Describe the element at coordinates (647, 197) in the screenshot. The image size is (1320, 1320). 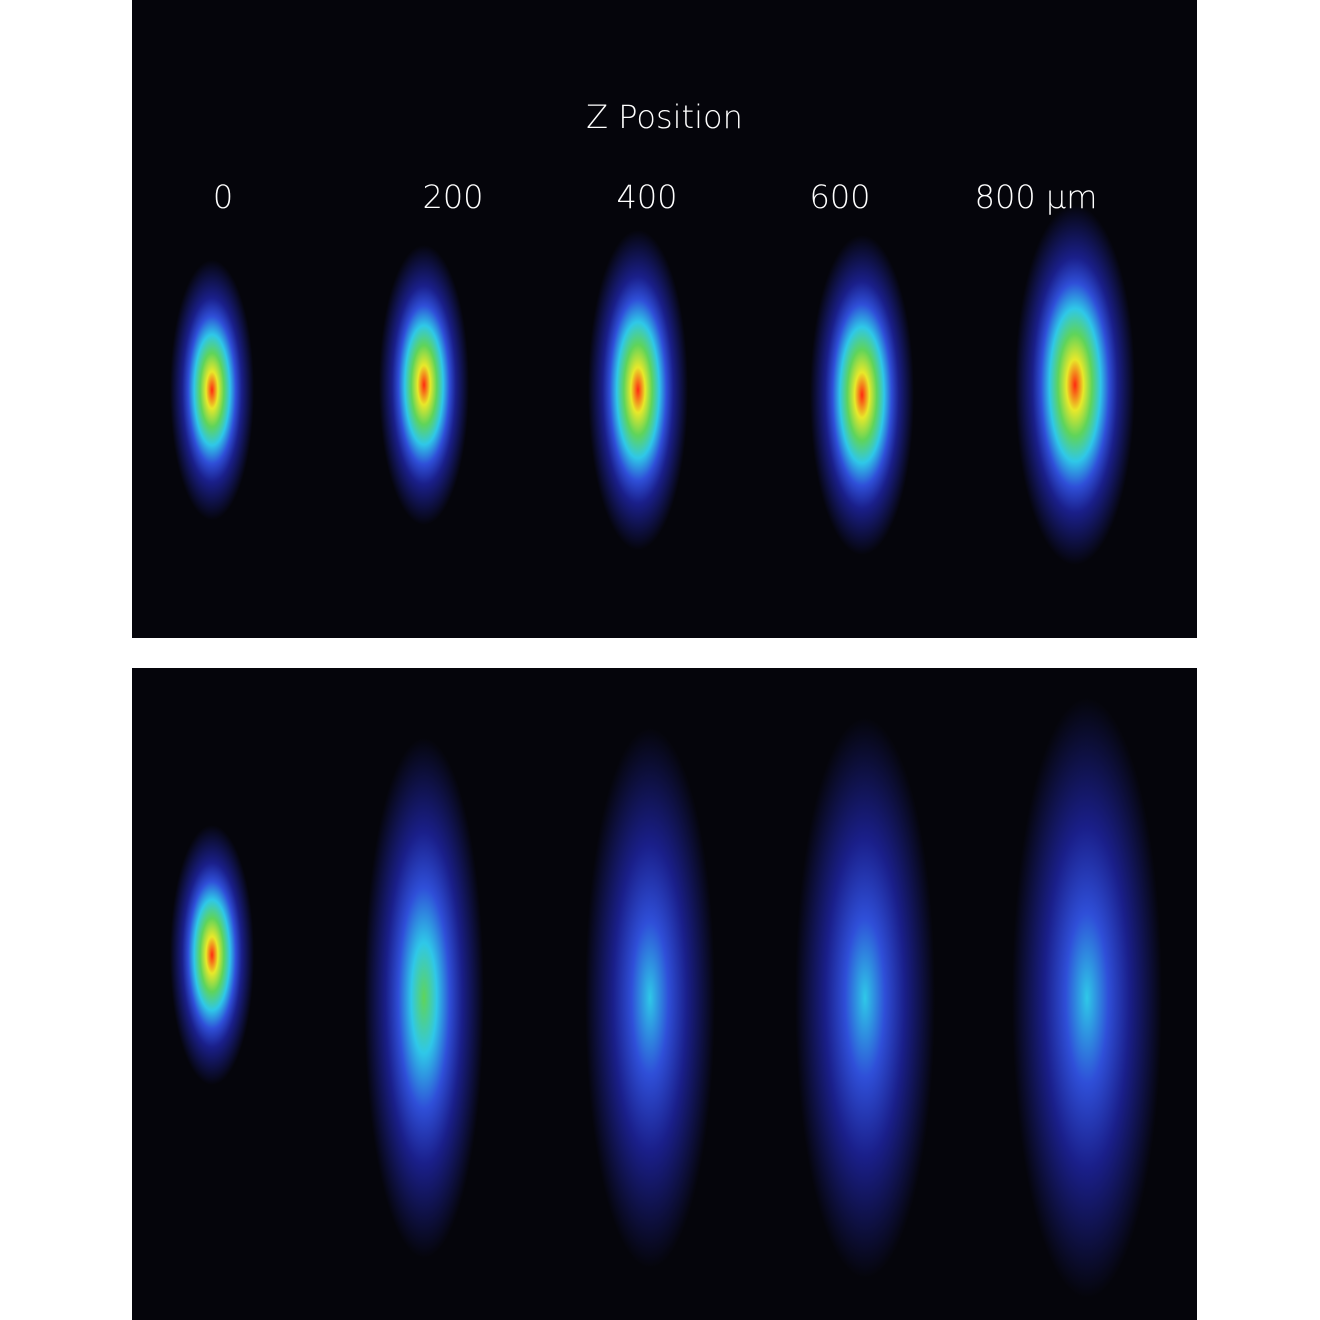
I see `z-label-400: 400` at that location.